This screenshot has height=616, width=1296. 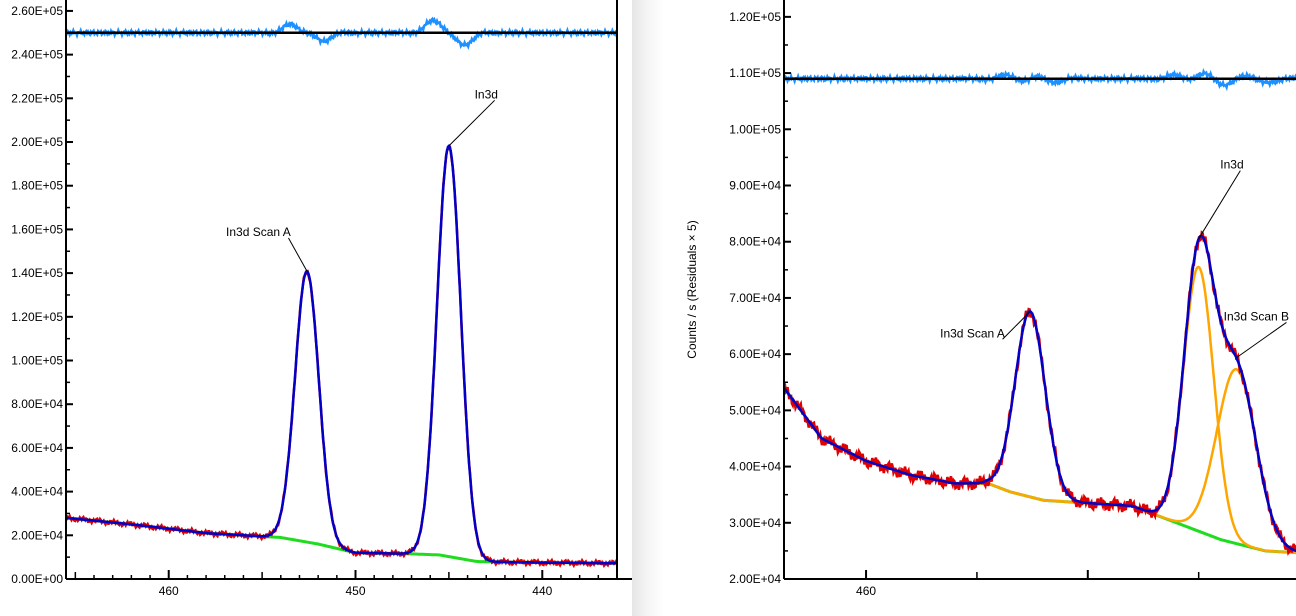 I want to click on x-tick-label: 450, so click(x=355, y=591).